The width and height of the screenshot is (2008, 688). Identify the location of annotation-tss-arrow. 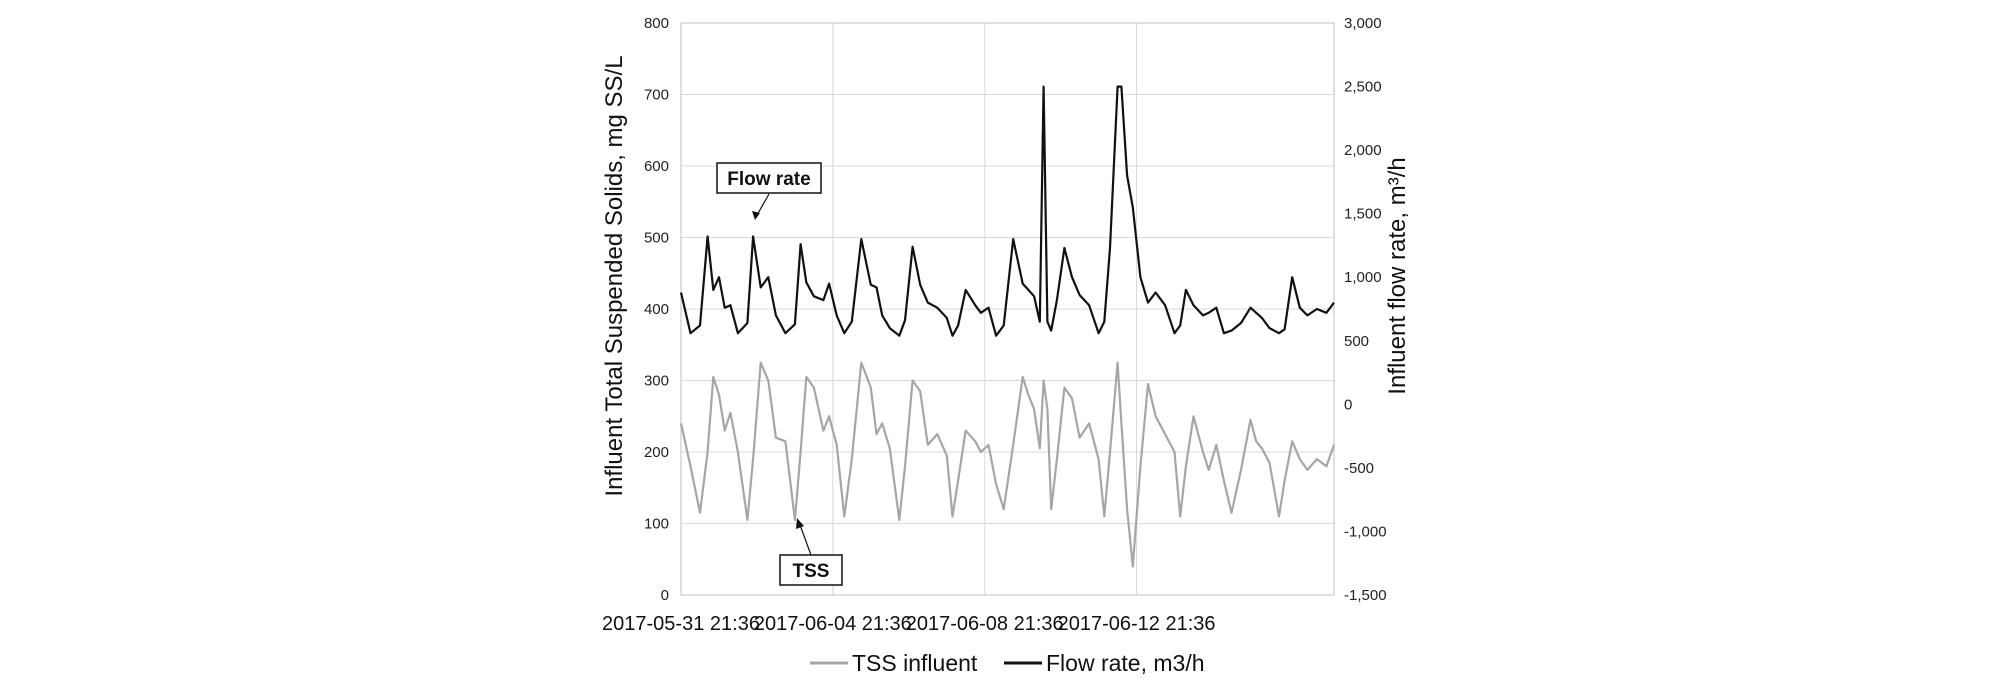
(805, 540).